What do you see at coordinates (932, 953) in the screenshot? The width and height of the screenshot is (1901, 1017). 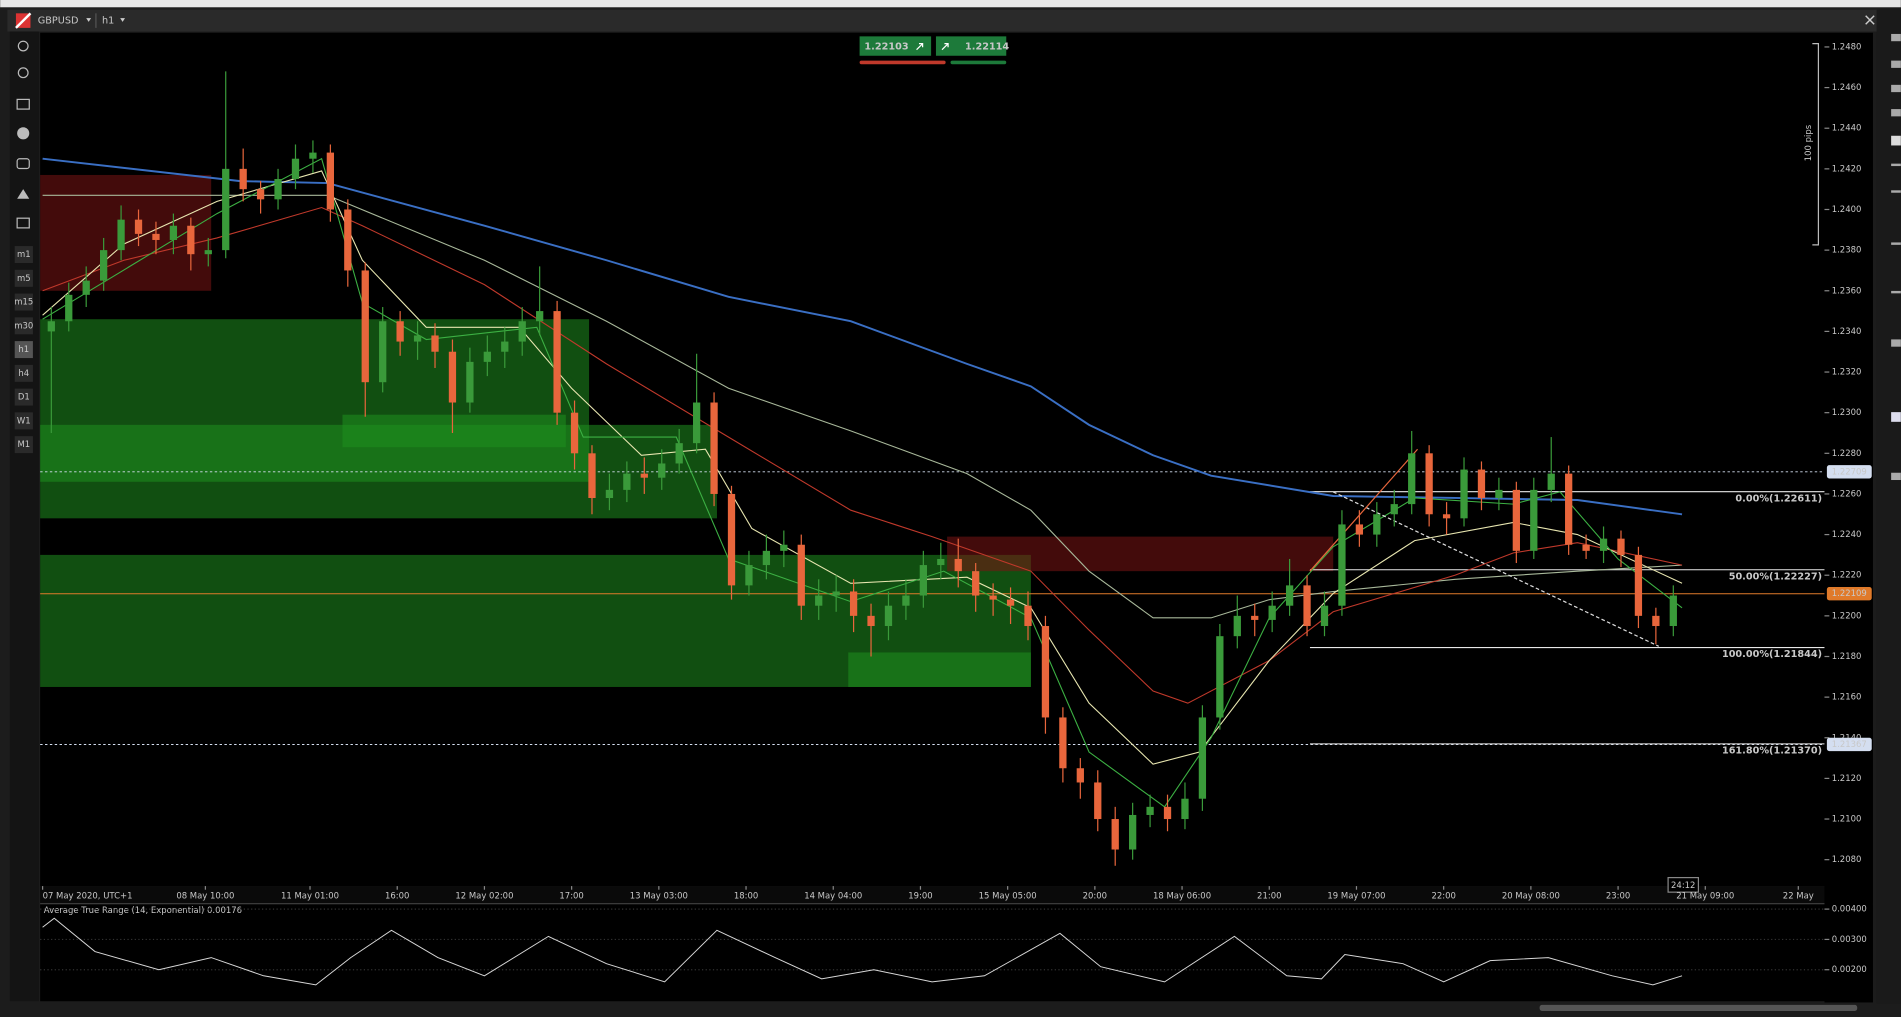 I see `atr-pane` at bounding box center [932, 953].